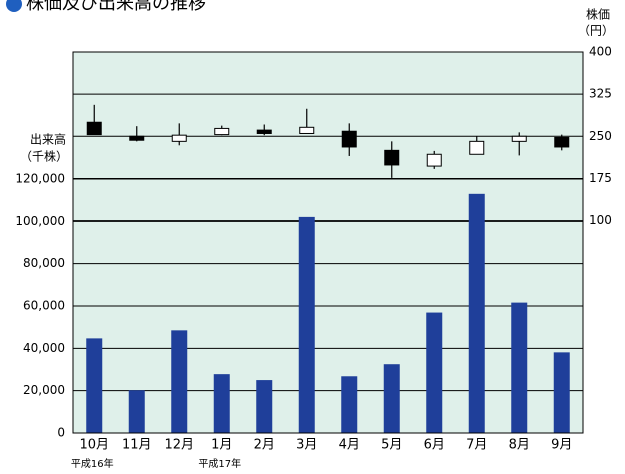 The width and height of the screenshot is (625, 474). Describe the element at coordinates (94, 445) in the screenshot. I see `x-tick-label: 10月` at that location.